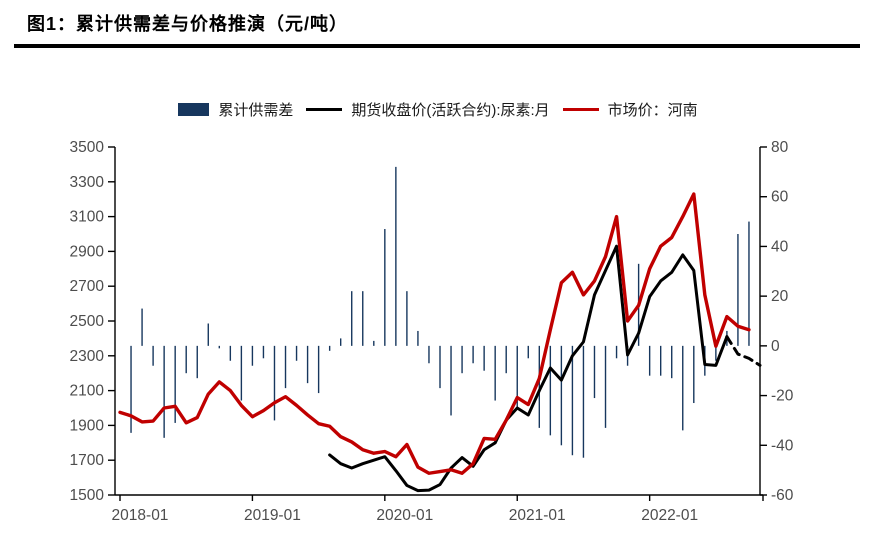  Describe the element at coordinates (775, 346) in the screenshot. I see `svg-text: 0` at that location.